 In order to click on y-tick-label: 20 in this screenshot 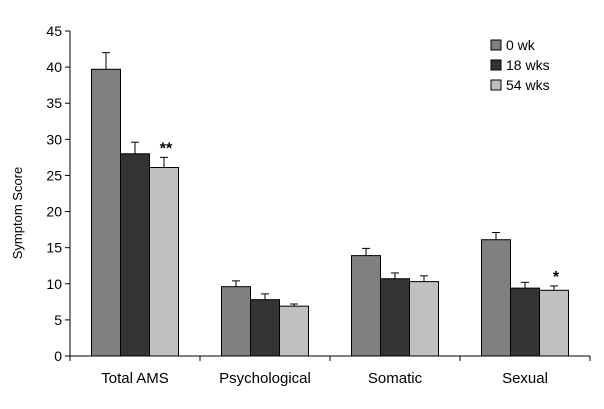, I will do `click(54, 212)`.